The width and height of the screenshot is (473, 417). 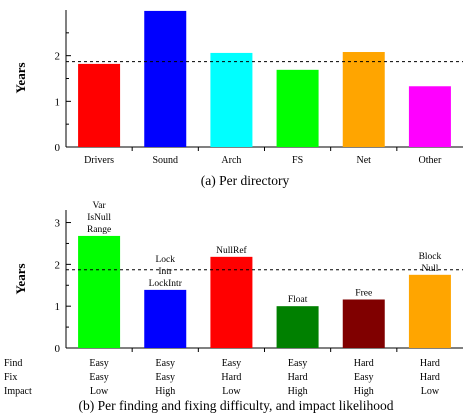 What do you see at coordinates (165, 160) in the screenshot?
I see `x-tick-label: Sound` at bounding box center [165, 160].